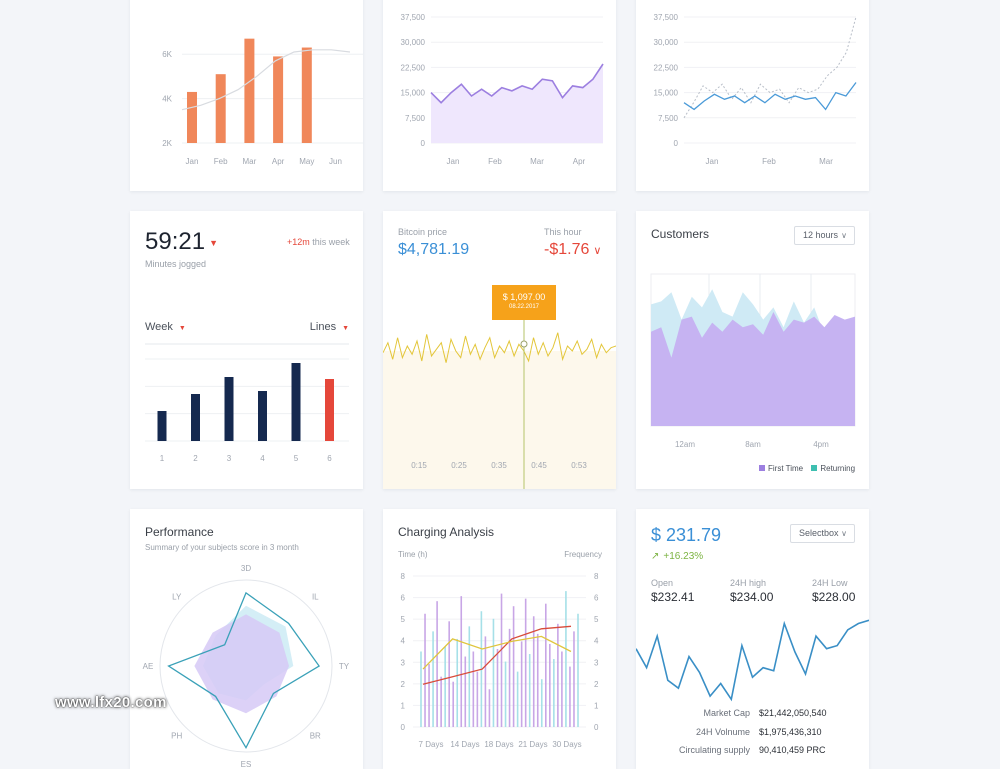  I want to click on stat-label: 24H high, so click(748, 583).